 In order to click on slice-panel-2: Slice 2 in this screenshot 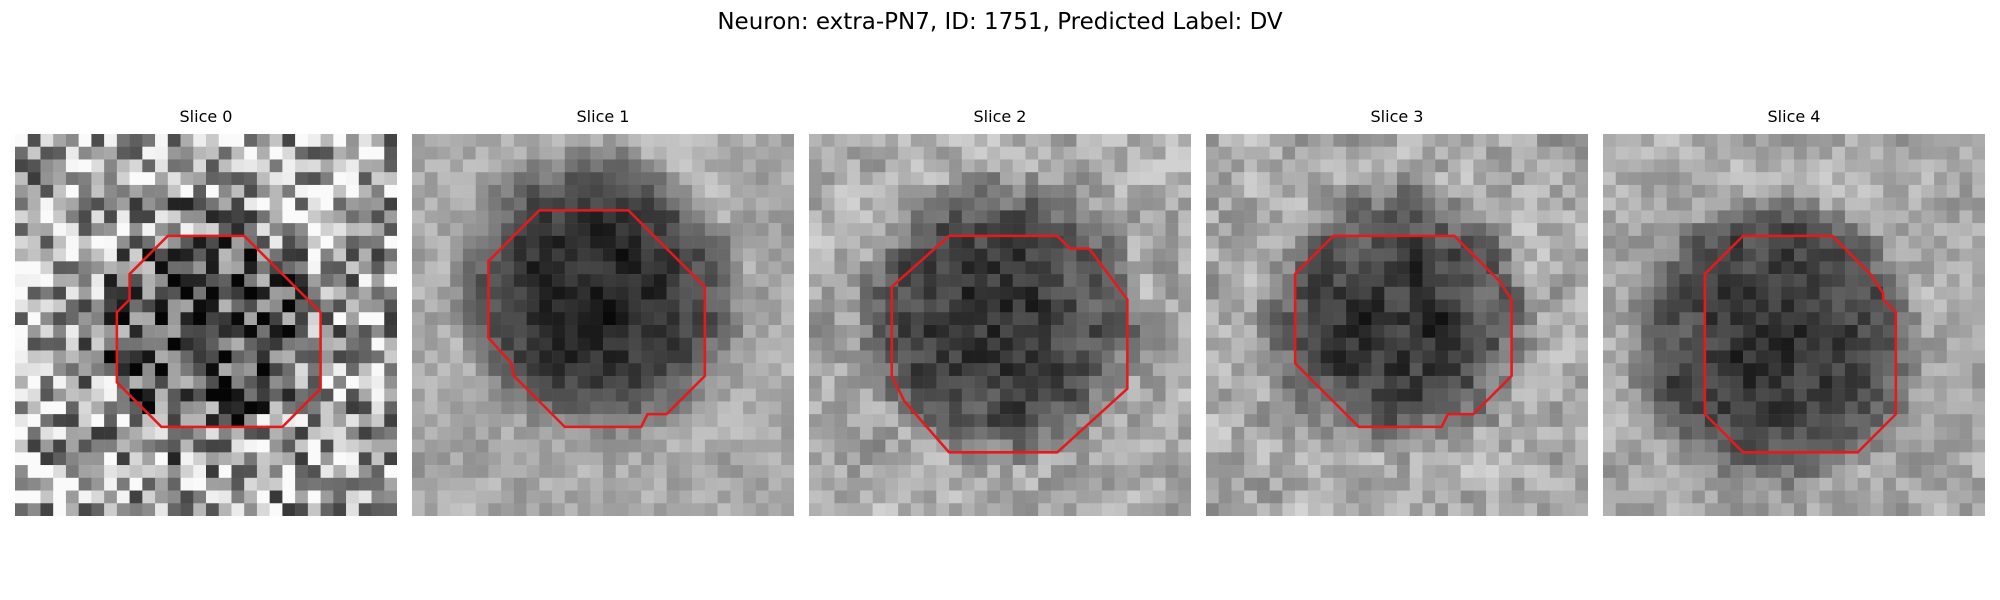, I will do `click(1000, 312)`.